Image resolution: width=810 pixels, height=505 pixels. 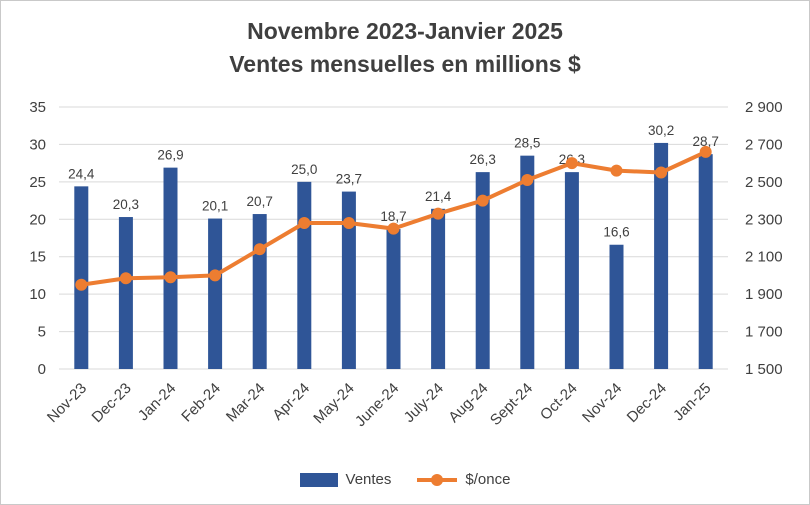 What do you see at coordinates (37, 219) in the screenshot?
I see `y-axis-tick-left: 20` at bounding box center [37, 219].